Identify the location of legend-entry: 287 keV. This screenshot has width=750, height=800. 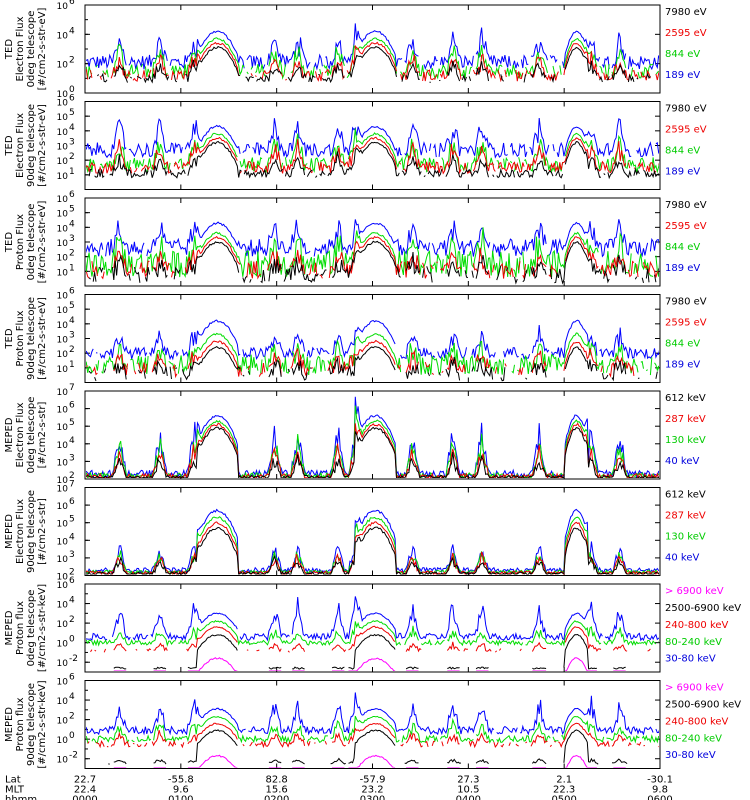
(685, 515).